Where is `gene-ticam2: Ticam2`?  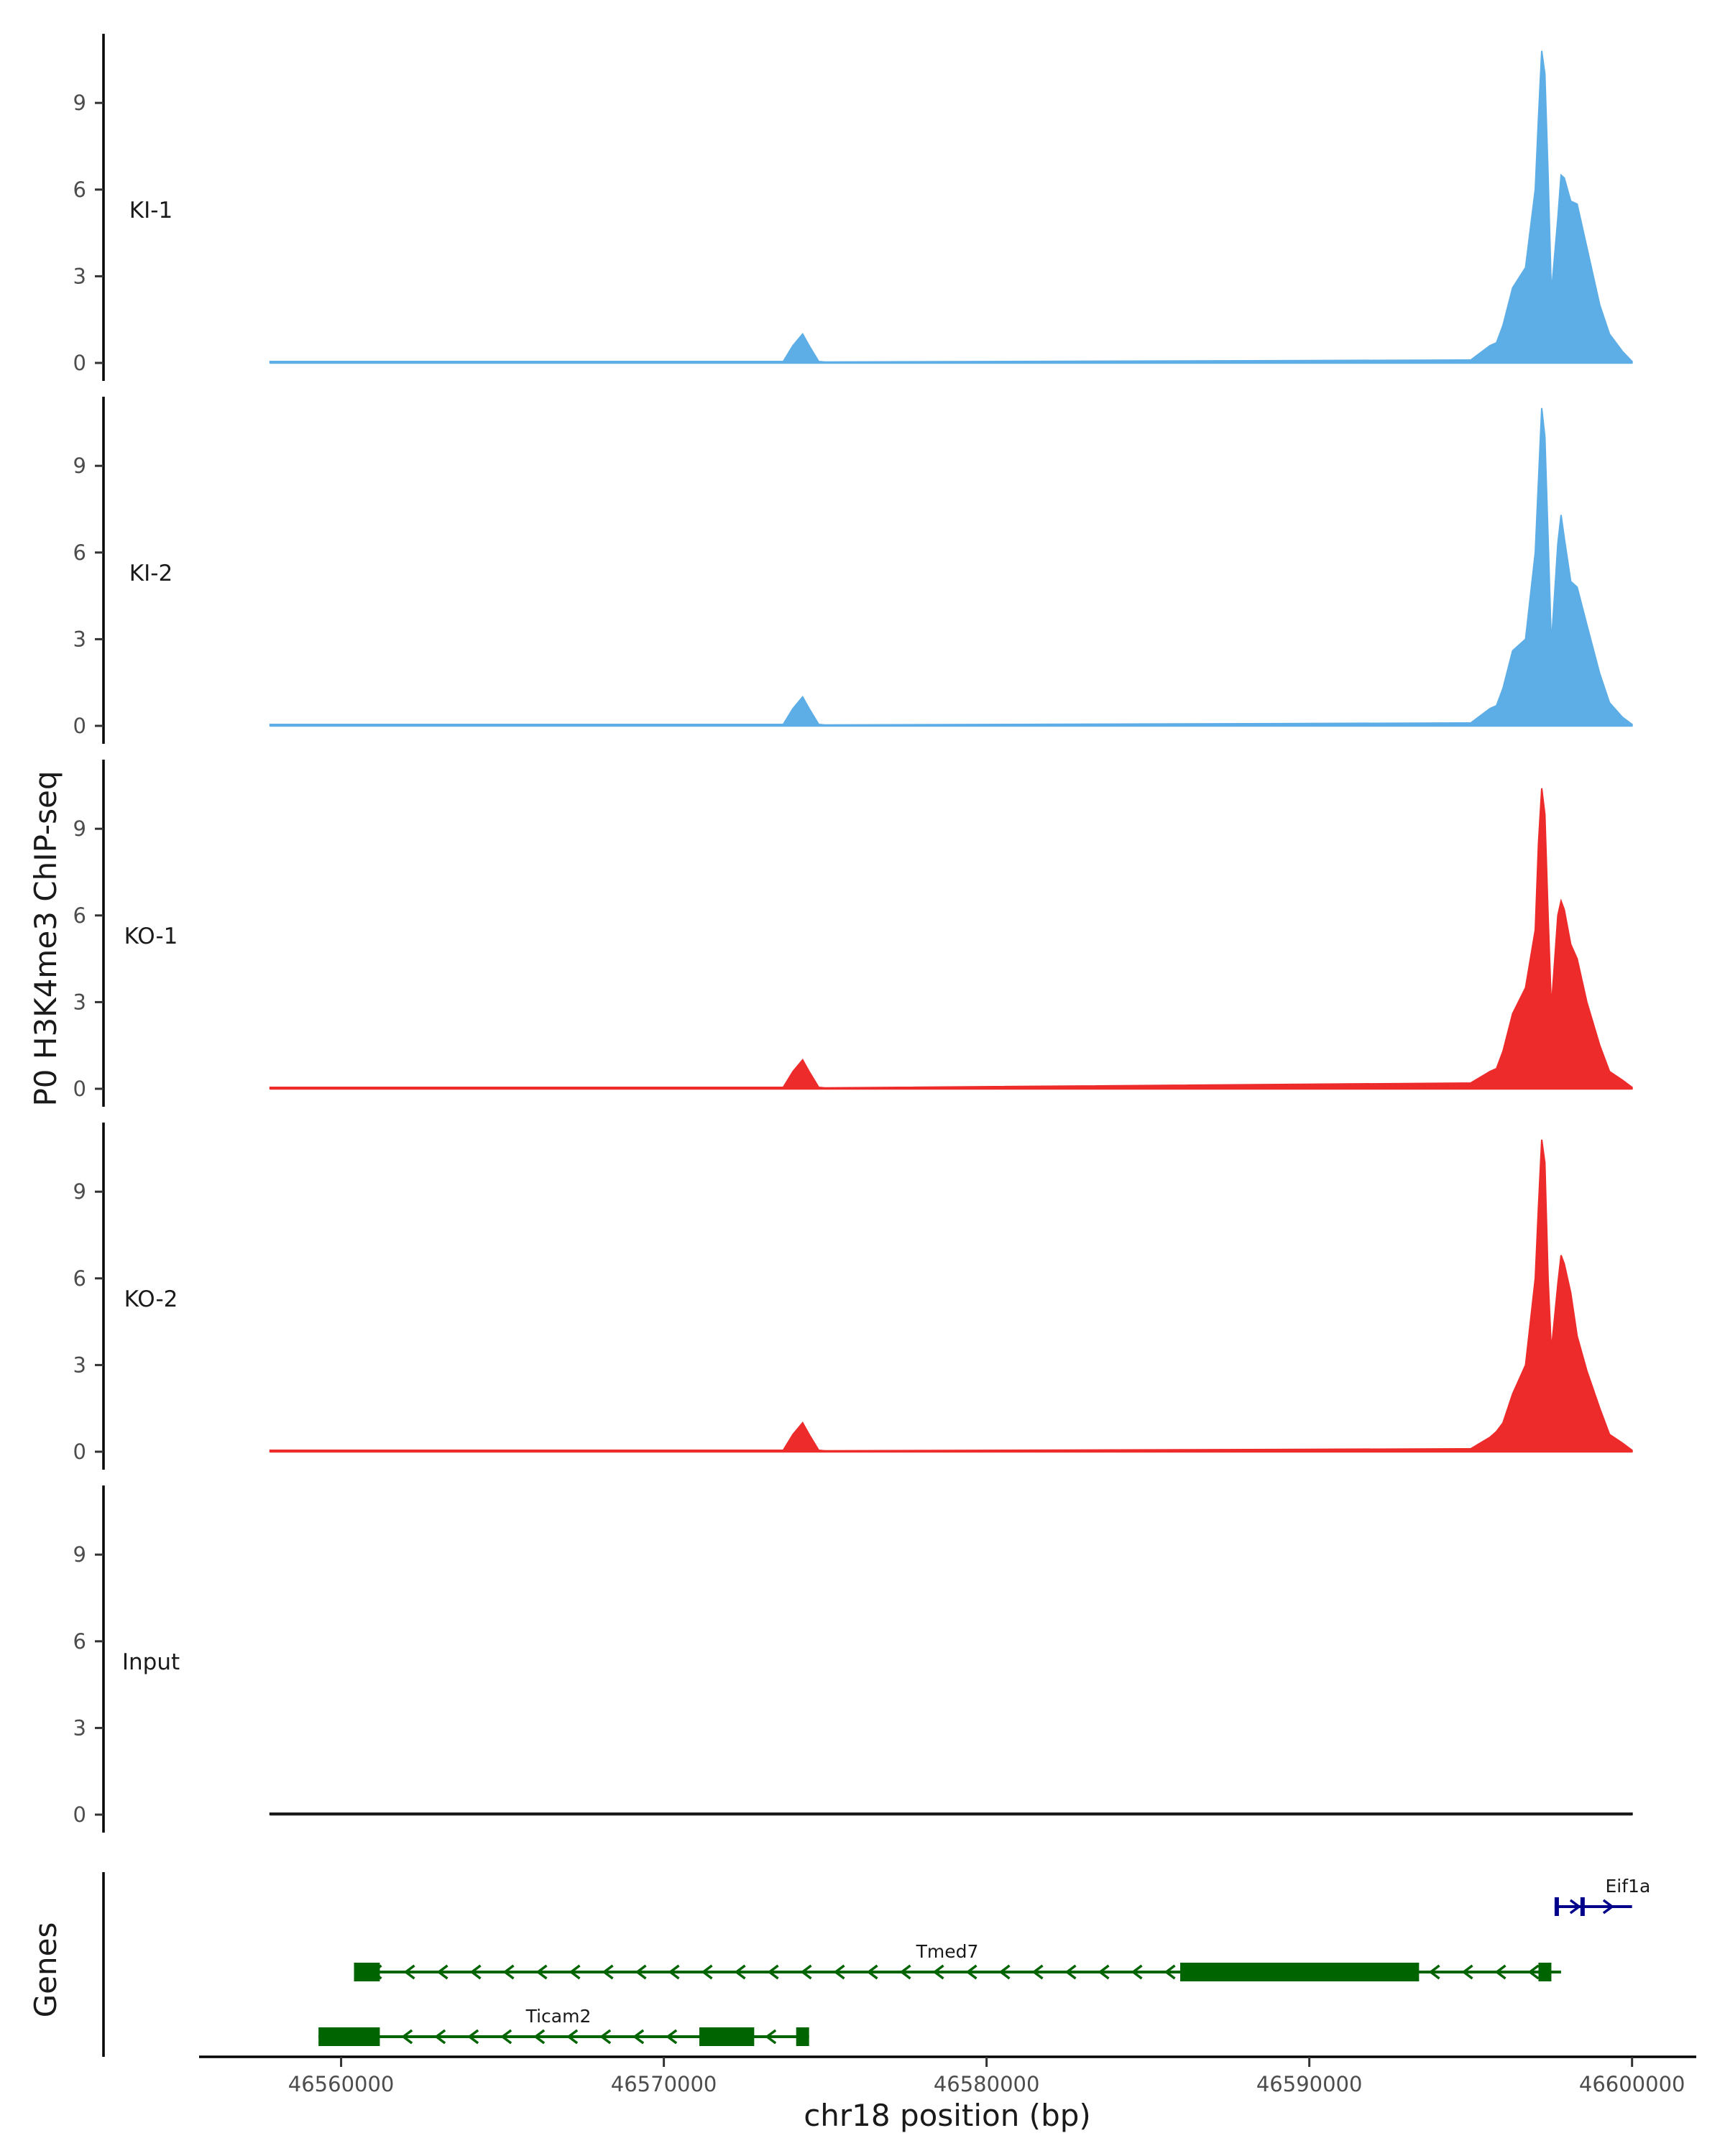
gene-ticam2: Ticam2 is located at coordinates (563, 2026).